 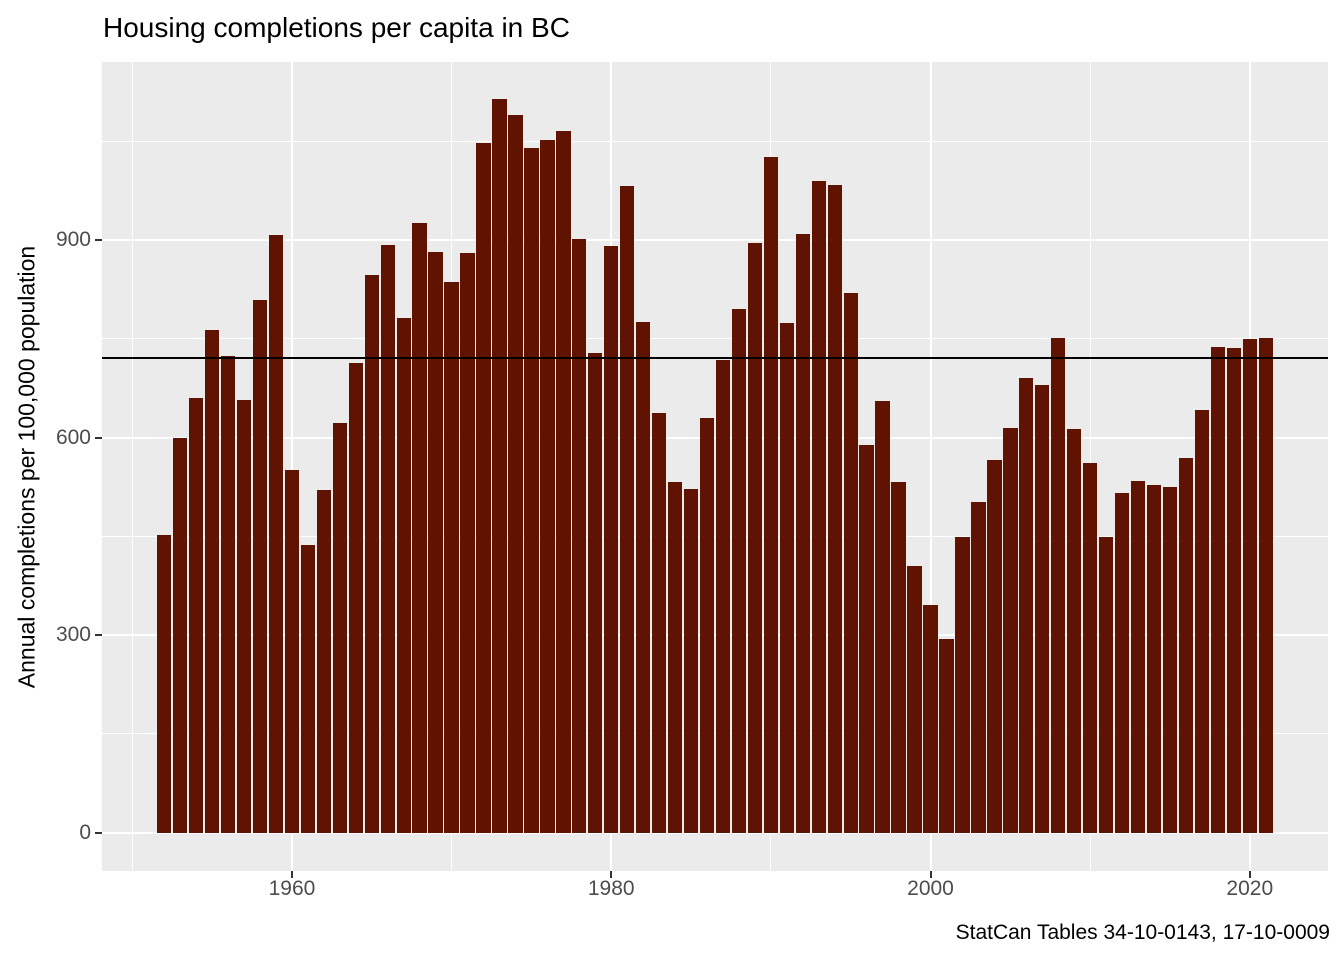 I want to click on bar-2010, so click(x=1090, y=647).